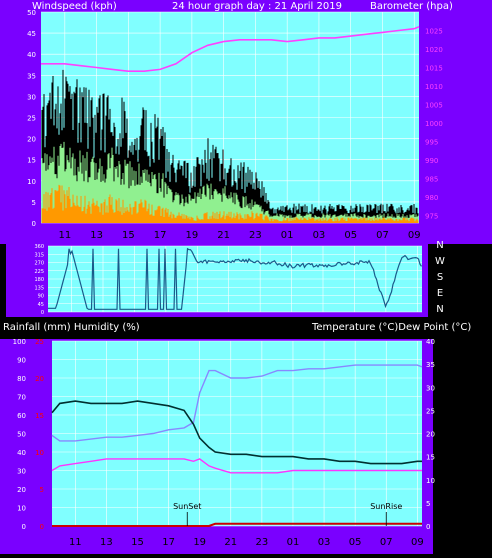 This screenshot has width=492, height=558. I want to click on min-wind-bars, so click(230, 203).